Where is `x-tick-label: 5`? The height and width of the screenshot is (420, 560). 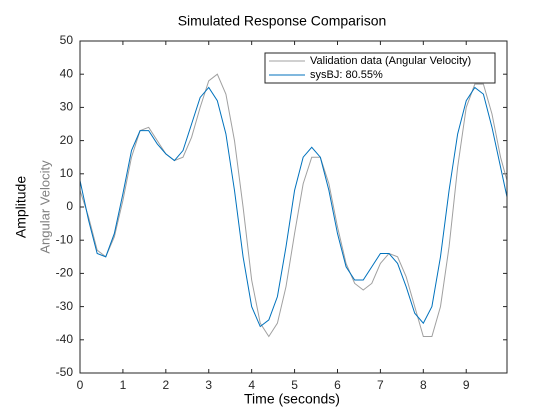
x-tick-label: 5 is located at coordinates (294, 385).